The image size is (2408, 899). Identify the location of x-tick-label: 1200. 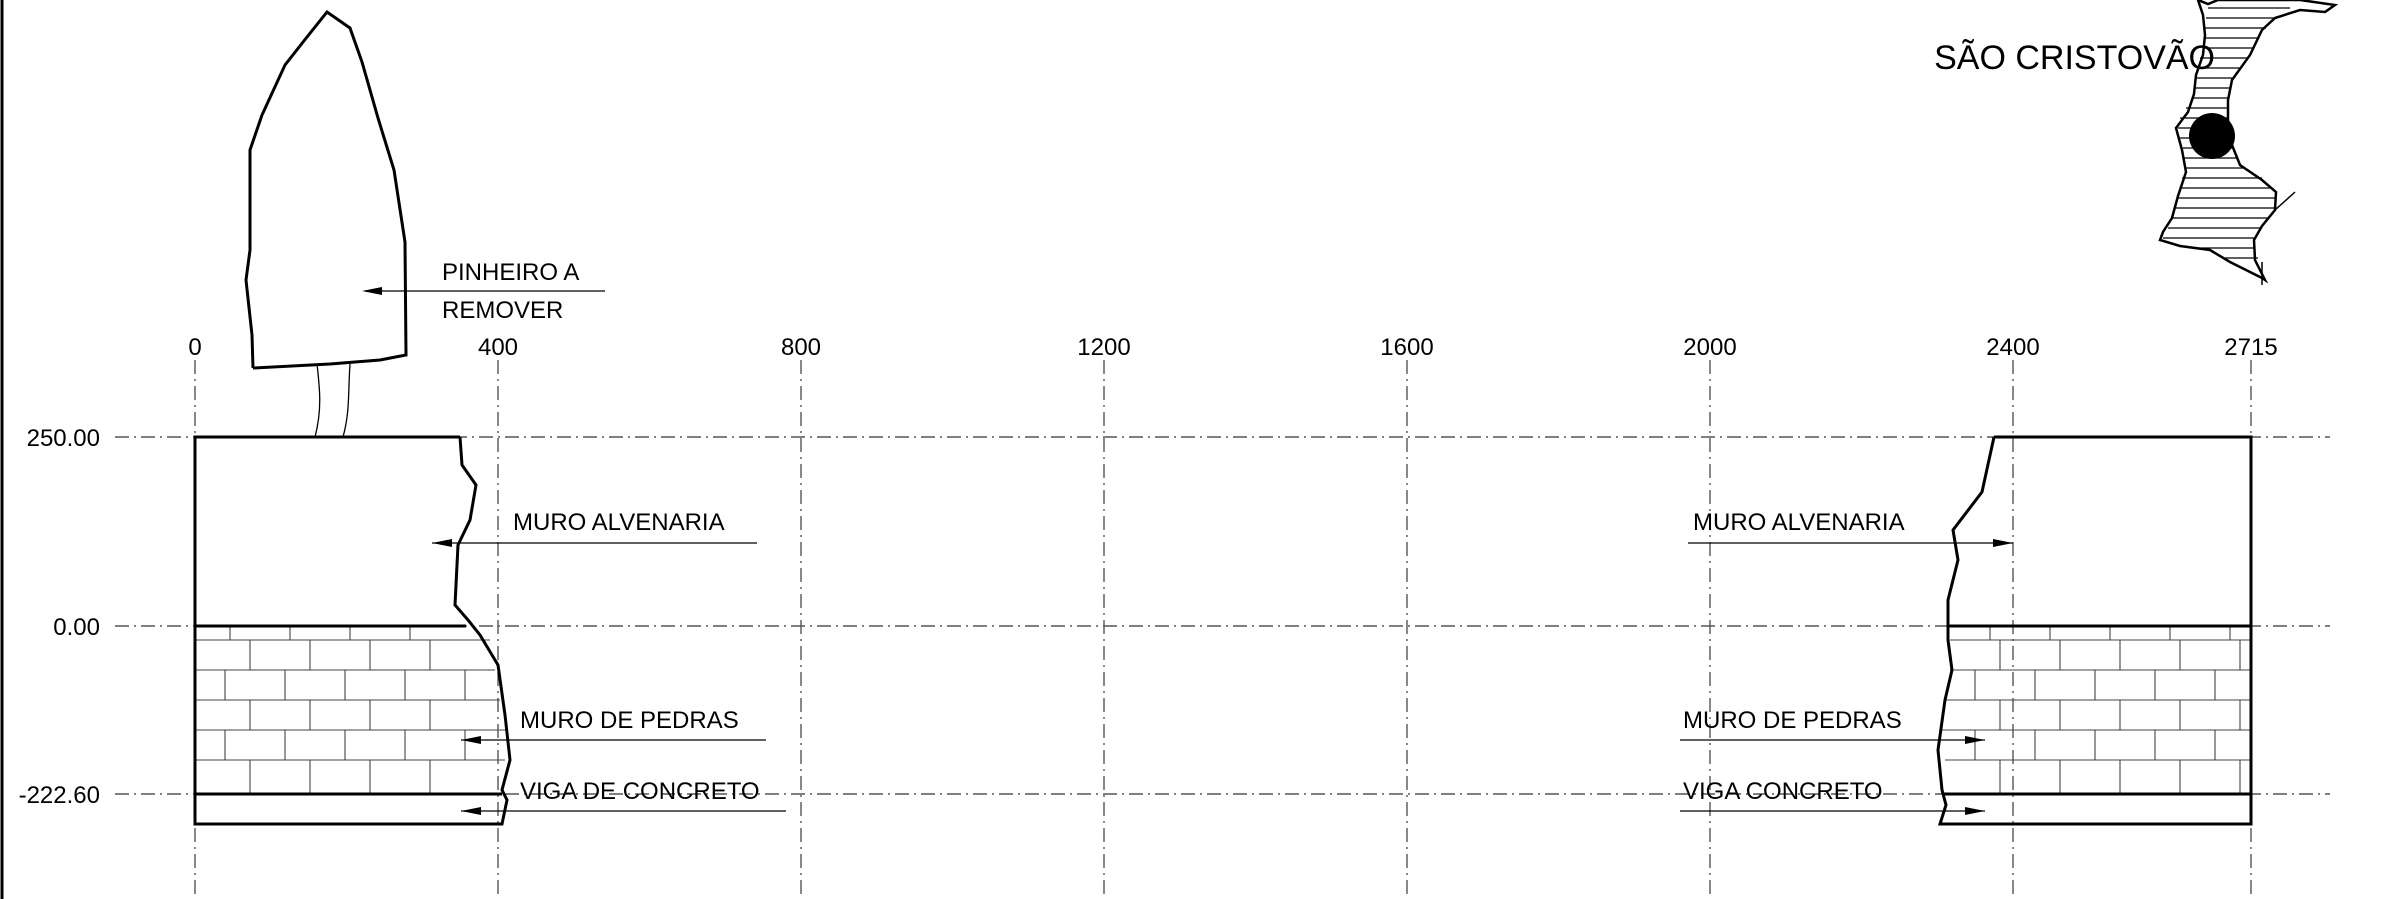
(1103, 347).